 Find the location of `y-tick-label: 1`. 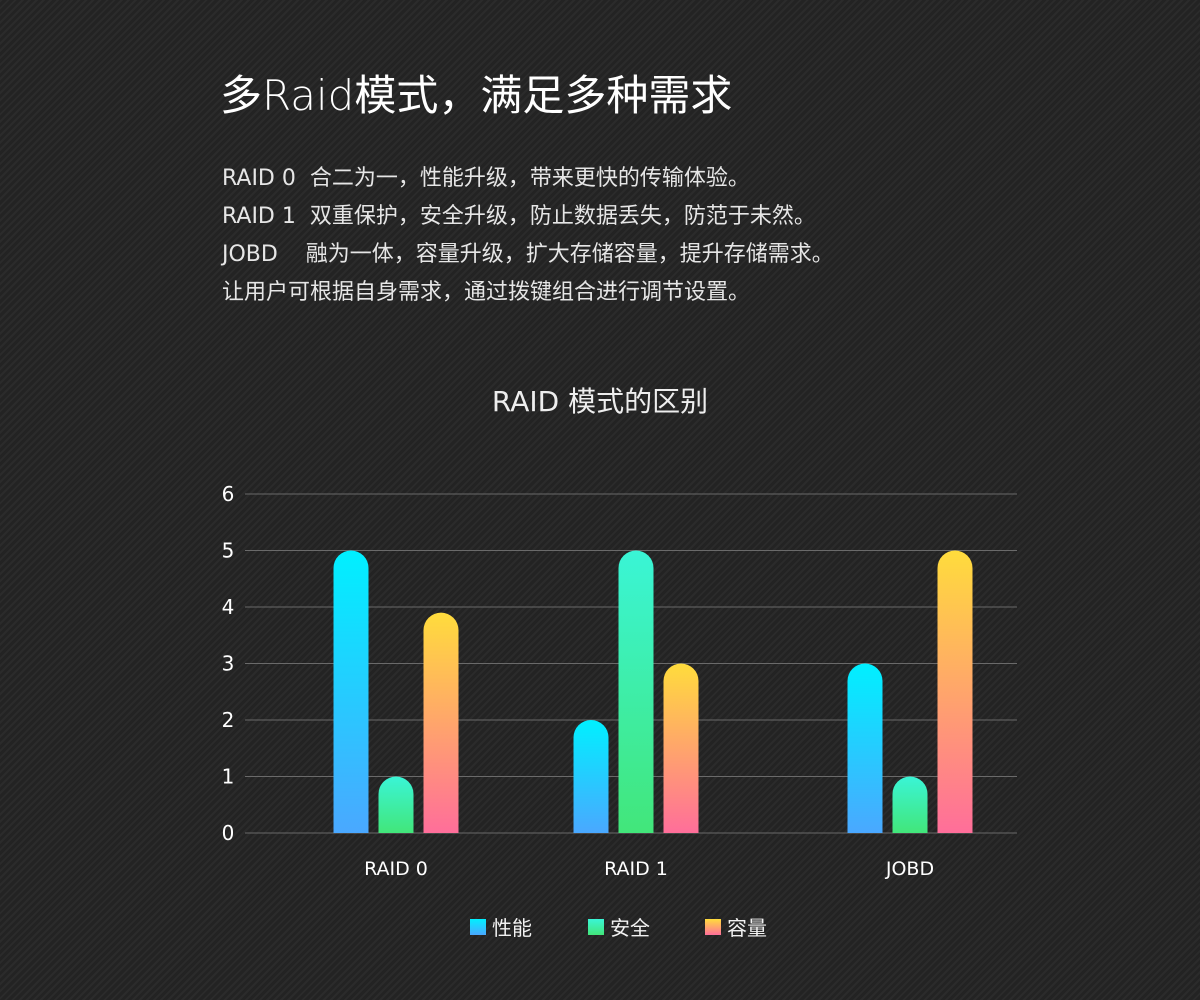

y-tick-label: 1 is located at coordinates (228, 777).